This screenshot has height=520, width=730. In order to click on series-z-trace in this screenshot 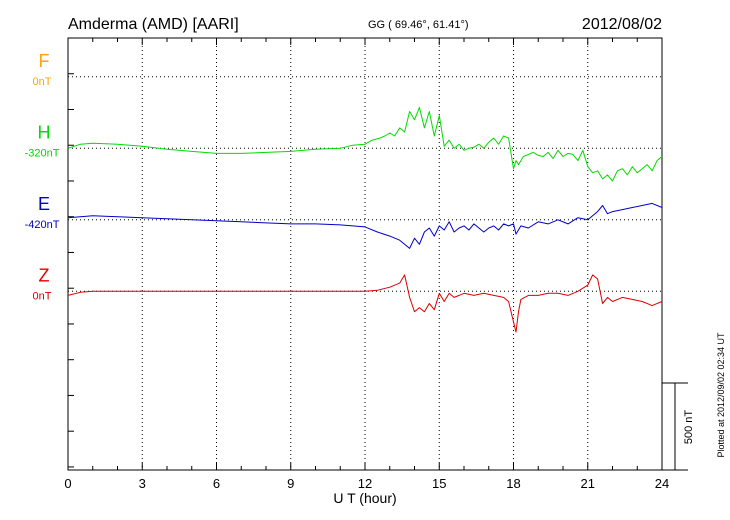, I will do `click(365, 303)`.